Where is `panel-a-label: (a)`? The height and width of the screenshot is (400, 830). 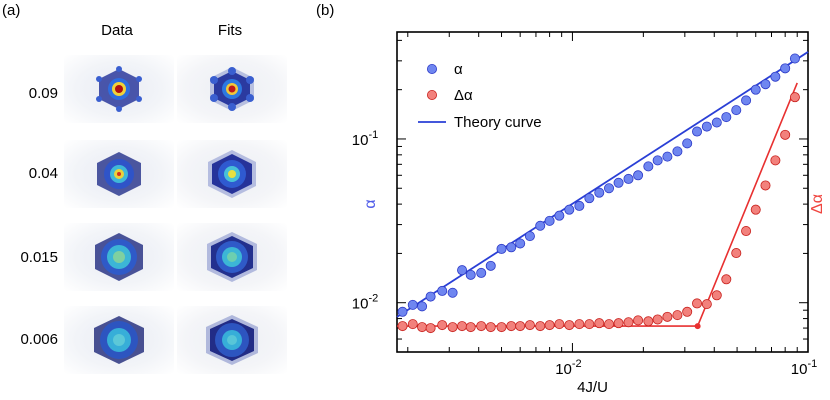
panel-a-label: (a) is located at coordinates (11, 10).